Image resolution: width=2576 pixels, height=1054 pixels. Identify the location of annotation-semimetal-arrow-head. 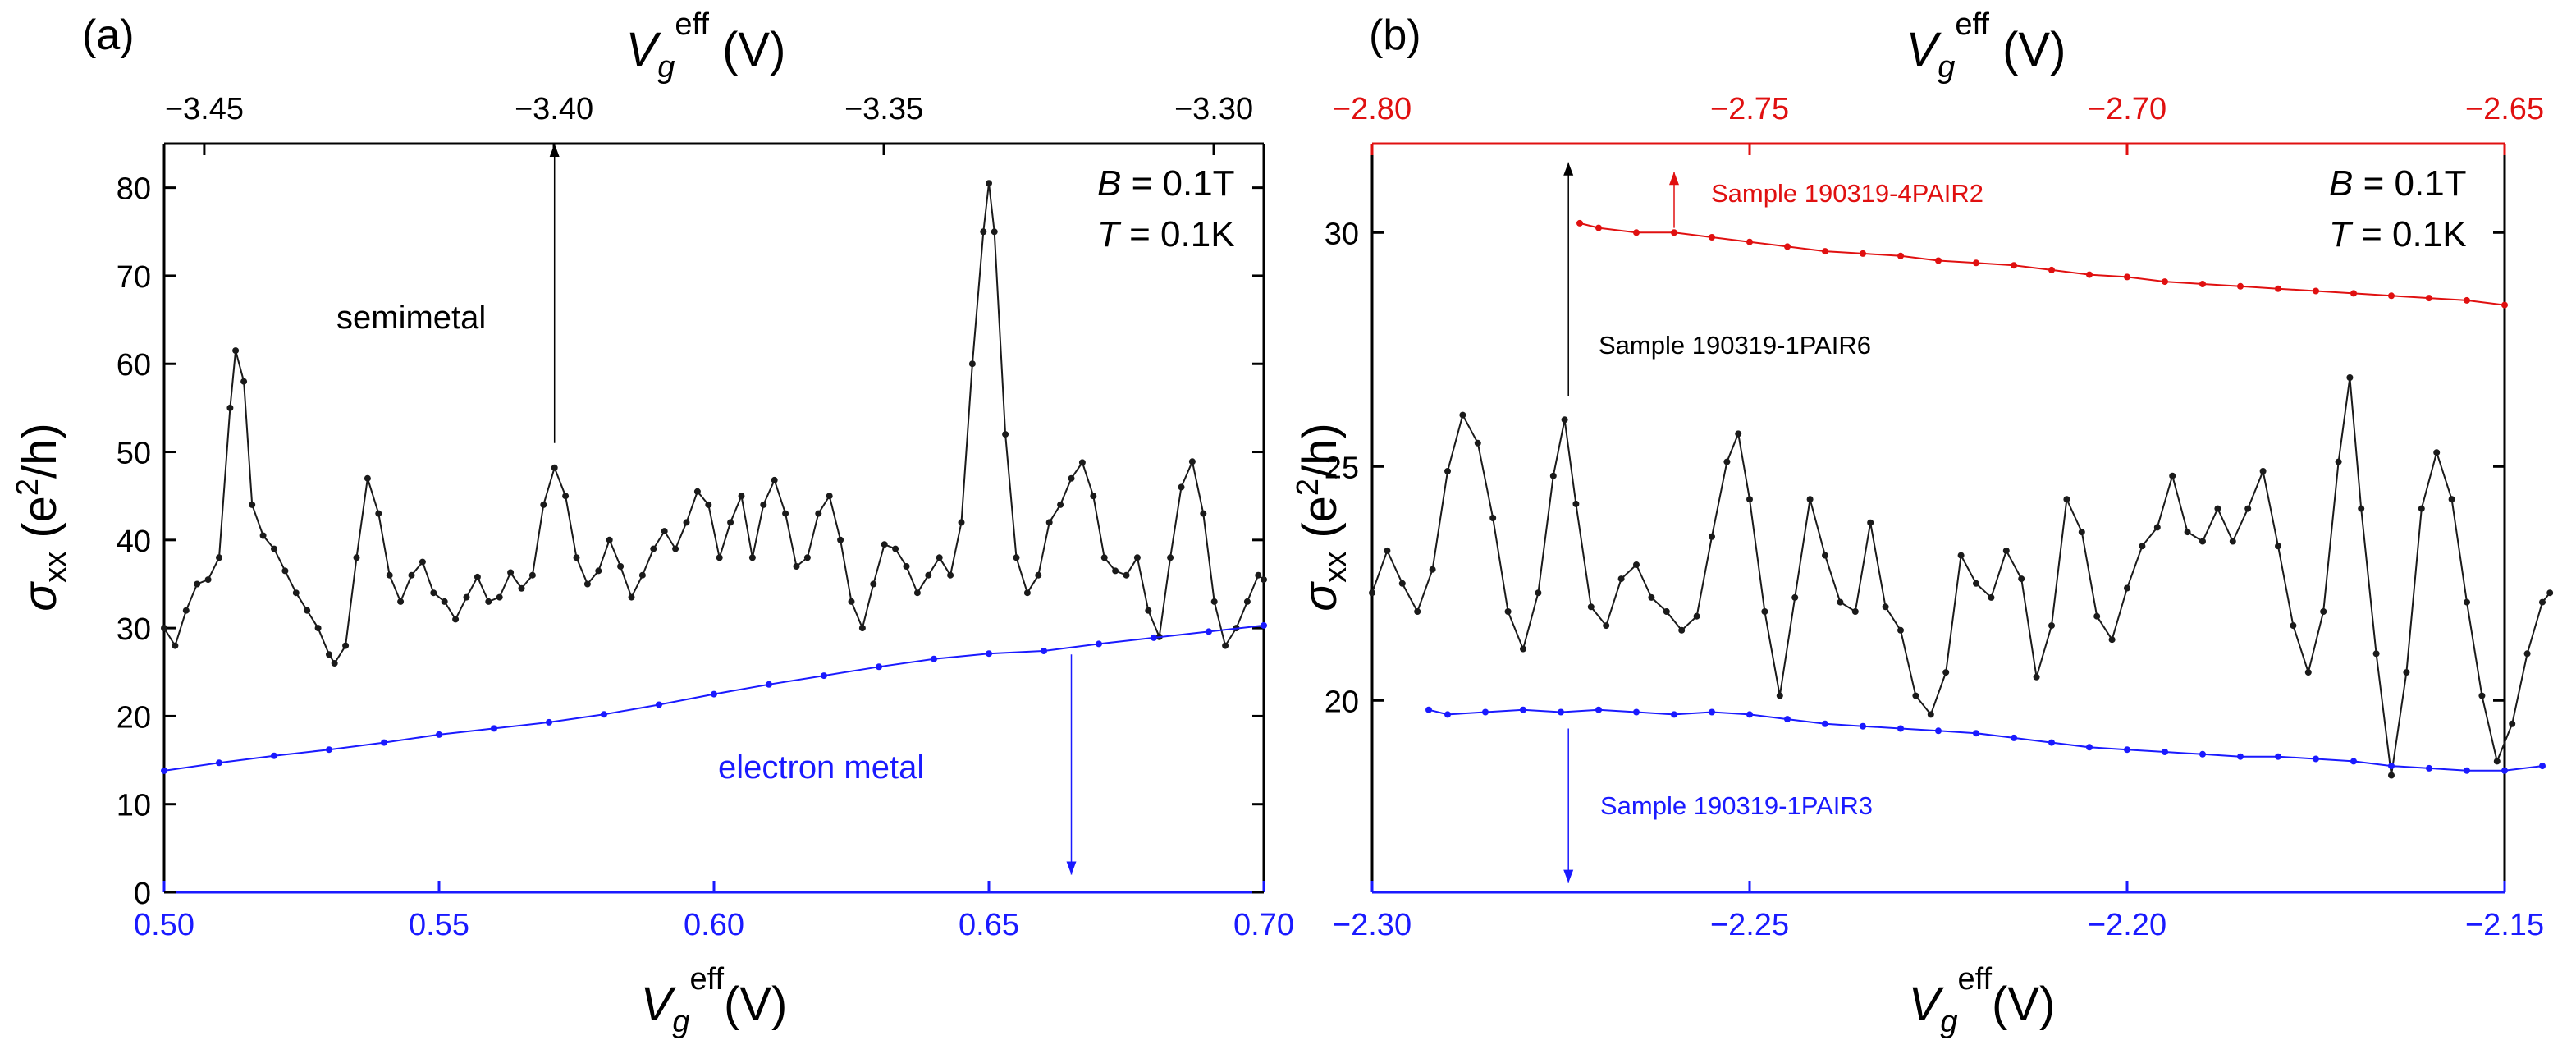
(554, 150).